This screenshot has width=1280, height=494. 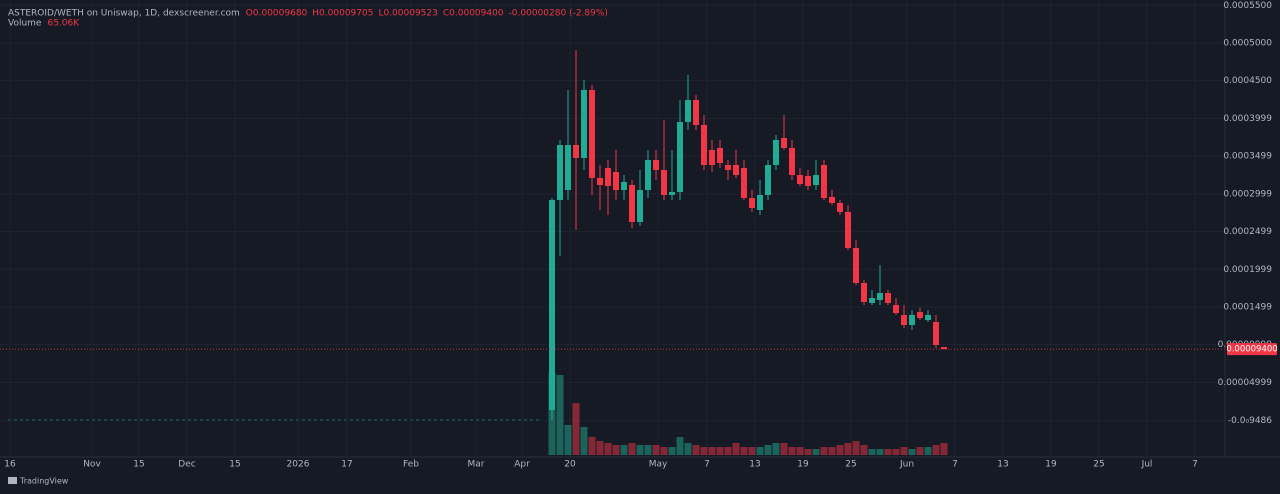 What do you see at coordinates (277, 14) in the screenshot?
I see `ohlc-value: O0.00009680` at bounding box center [277, 14].